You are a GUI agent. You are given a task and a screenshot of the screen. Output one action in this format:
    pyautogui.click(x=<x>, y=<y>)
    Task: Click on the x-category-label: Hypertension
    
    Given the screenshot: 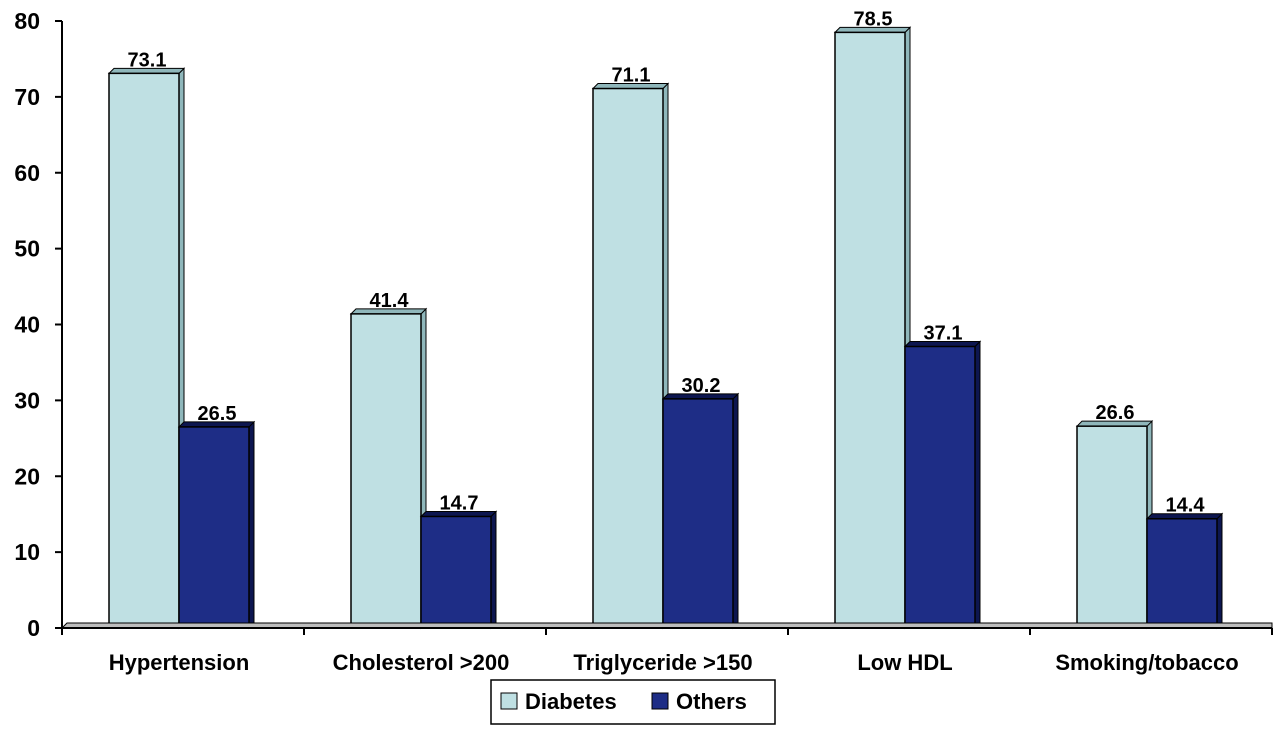 What is the action you would take?
    pyautogui.click(x=179, y=662)
    